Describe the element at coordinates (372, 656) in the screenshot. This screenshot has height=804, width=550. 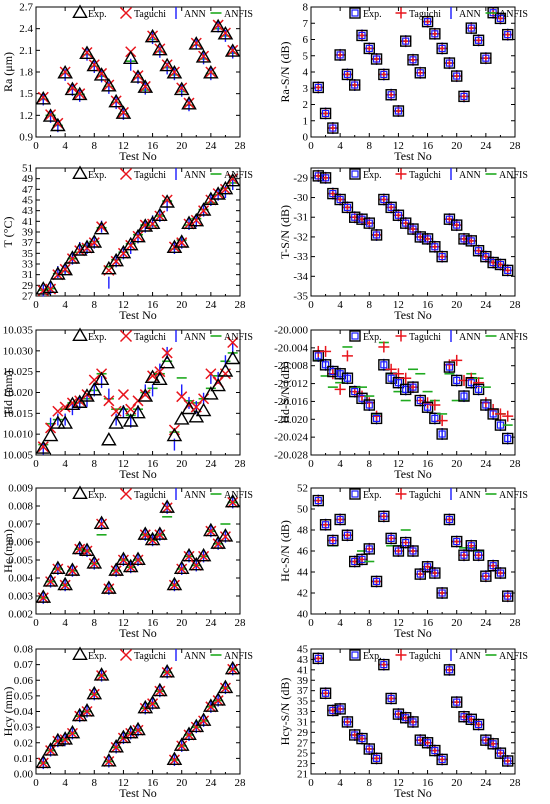
I see `legend-label: Exp.` at that location.